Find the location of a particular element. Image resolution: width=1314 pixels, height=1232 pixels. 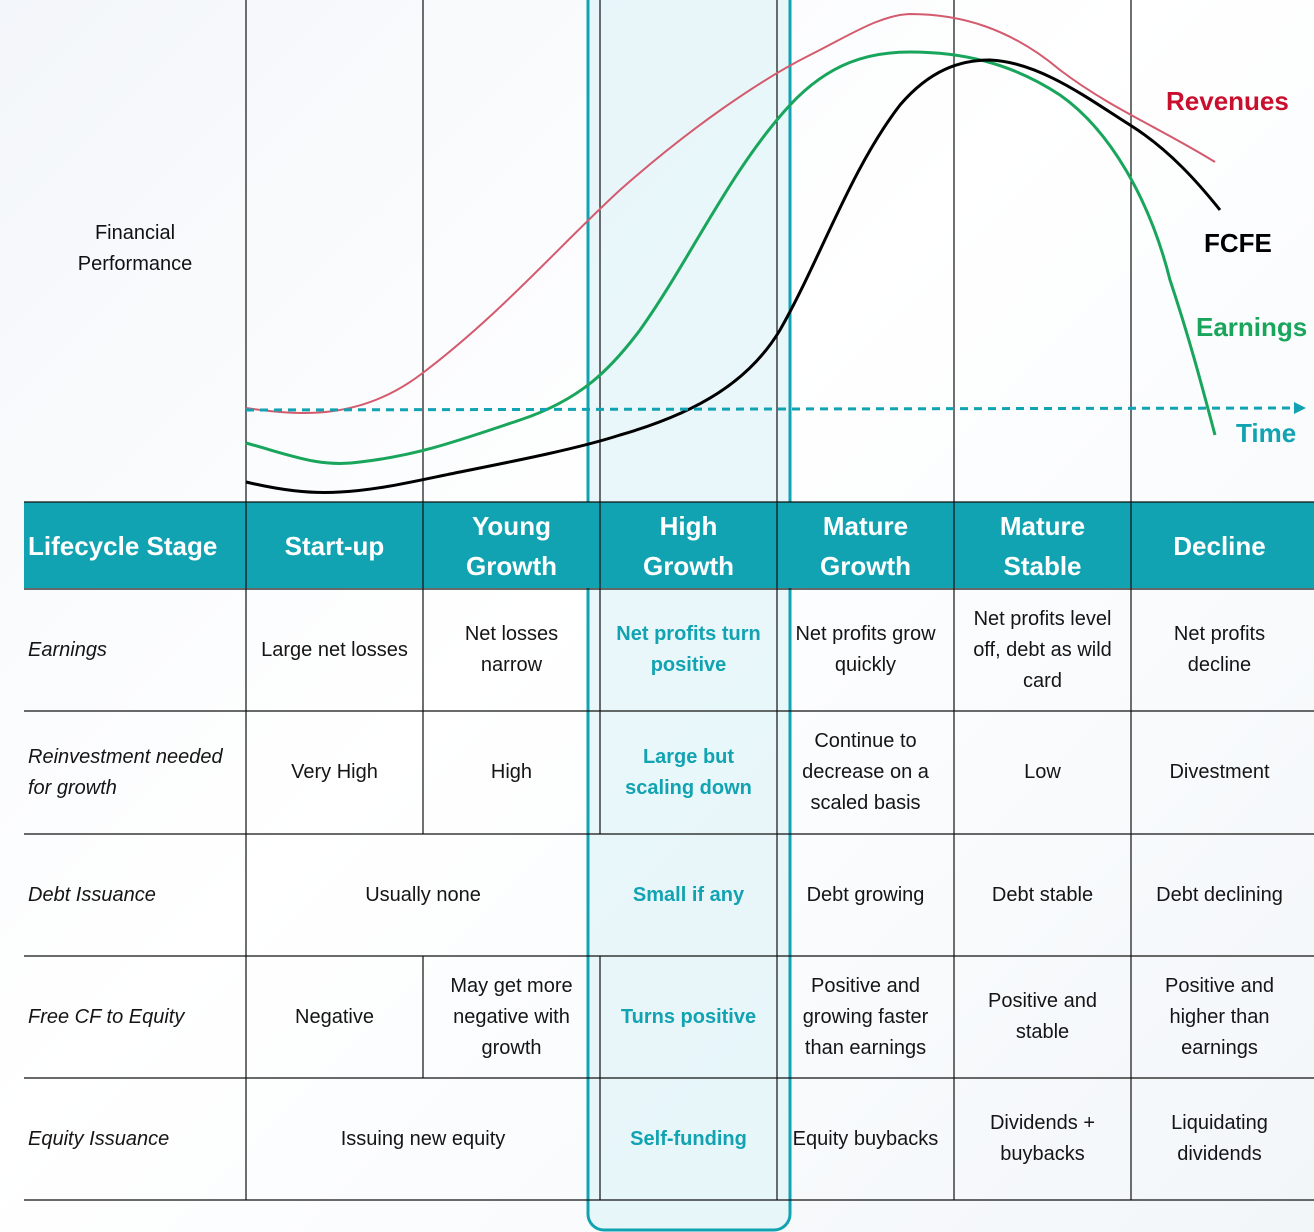

row-label-earnings: Earnings is located at coordinates (67, 649).